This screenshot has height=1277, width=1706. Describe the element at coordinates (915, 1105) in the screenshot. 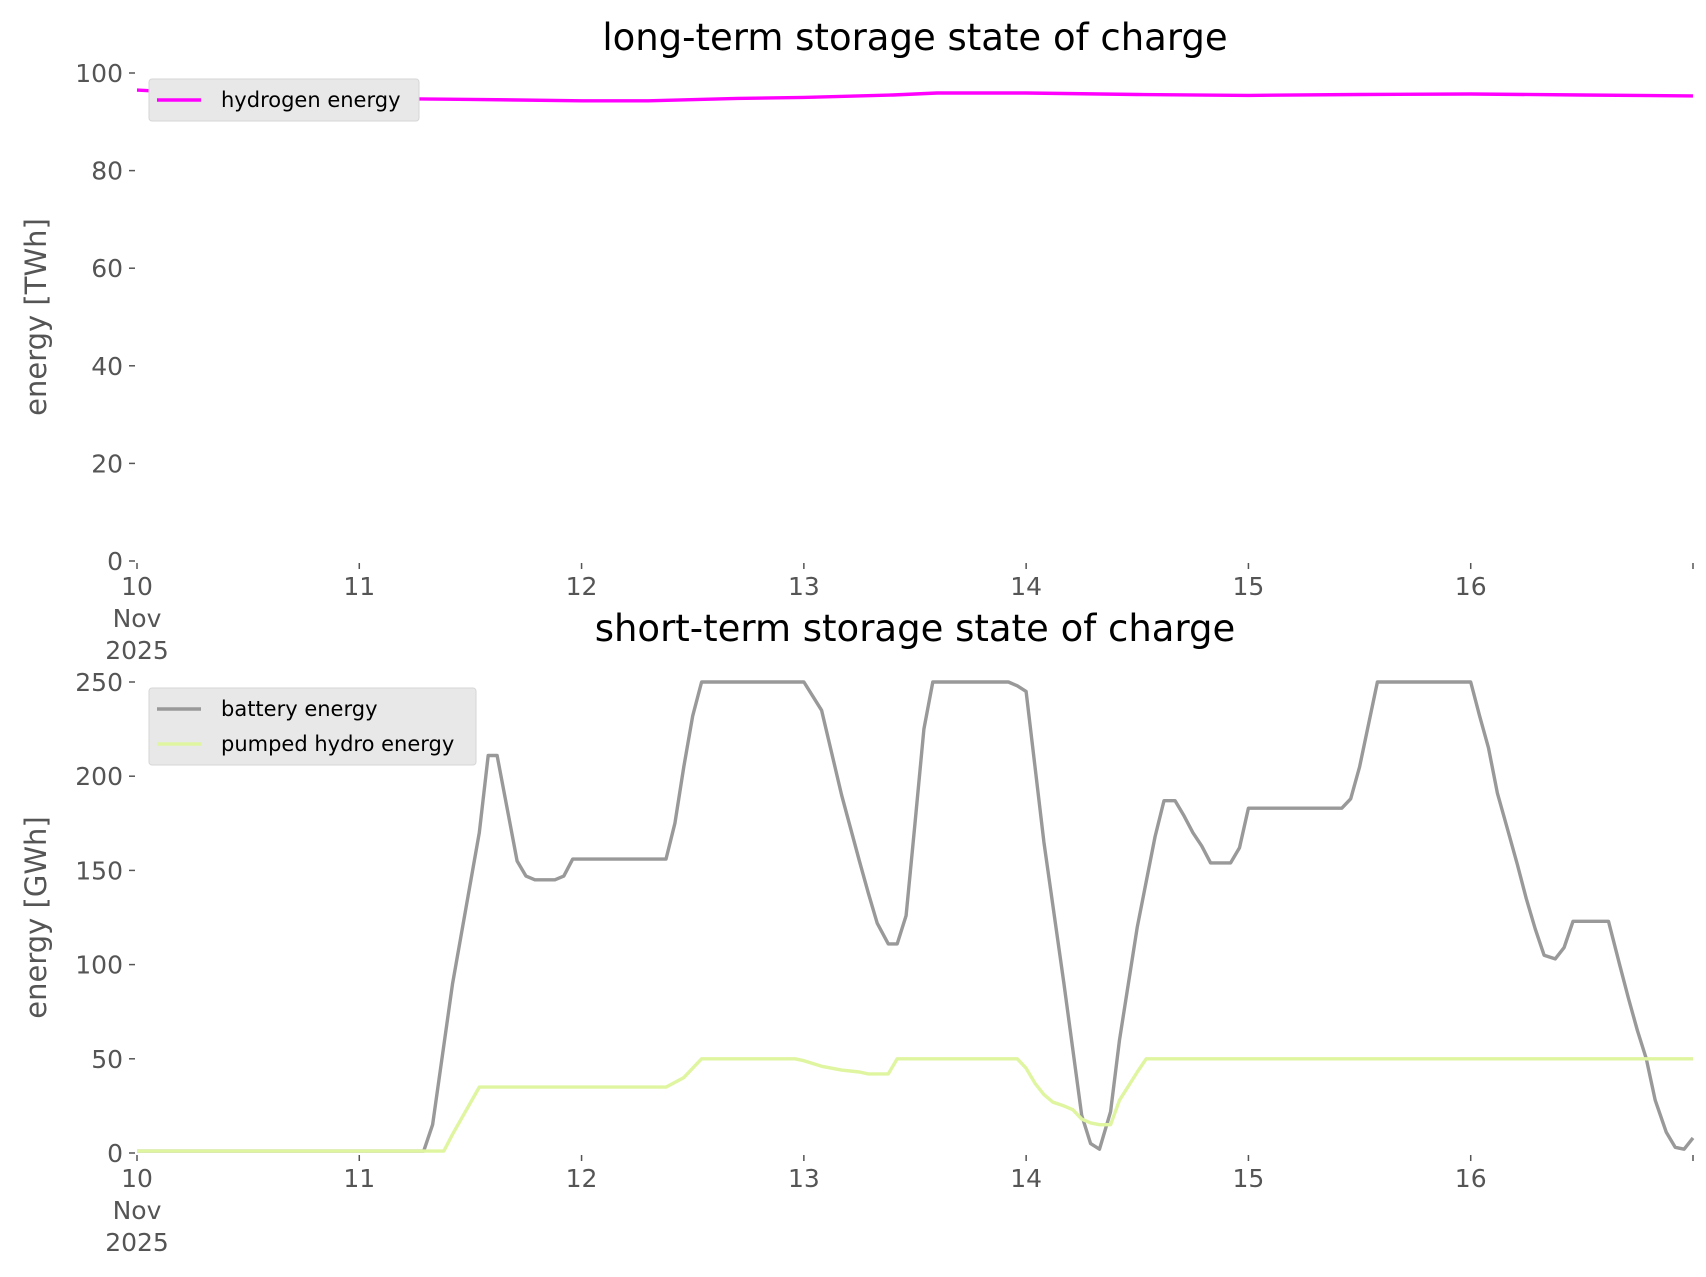

I see `series-line-pumped-hydro-energy` at that location.